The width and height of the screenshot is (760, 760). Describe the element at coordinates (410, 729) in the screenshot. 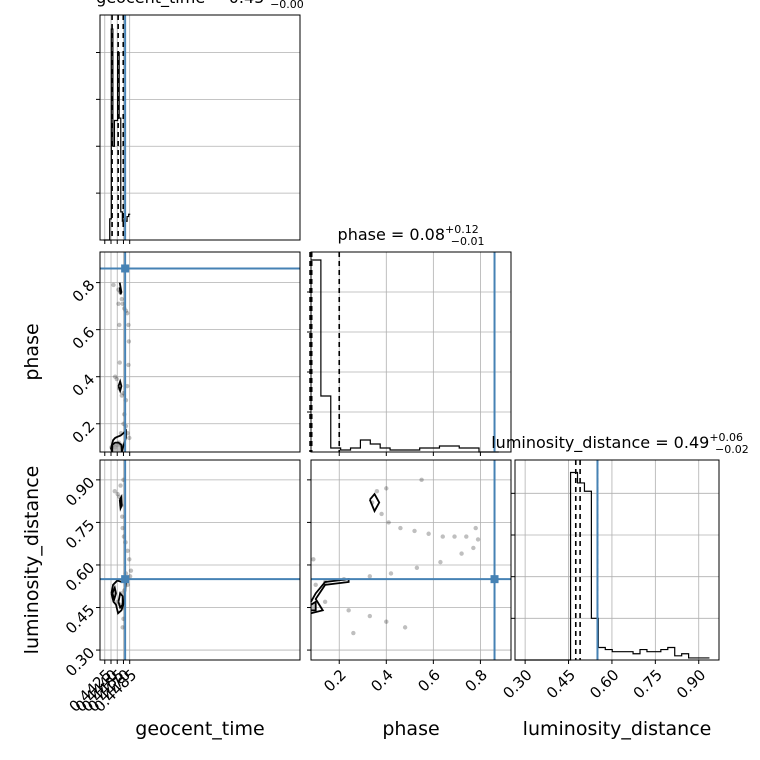

I see `axis-label-x-phase: phase` at that location.